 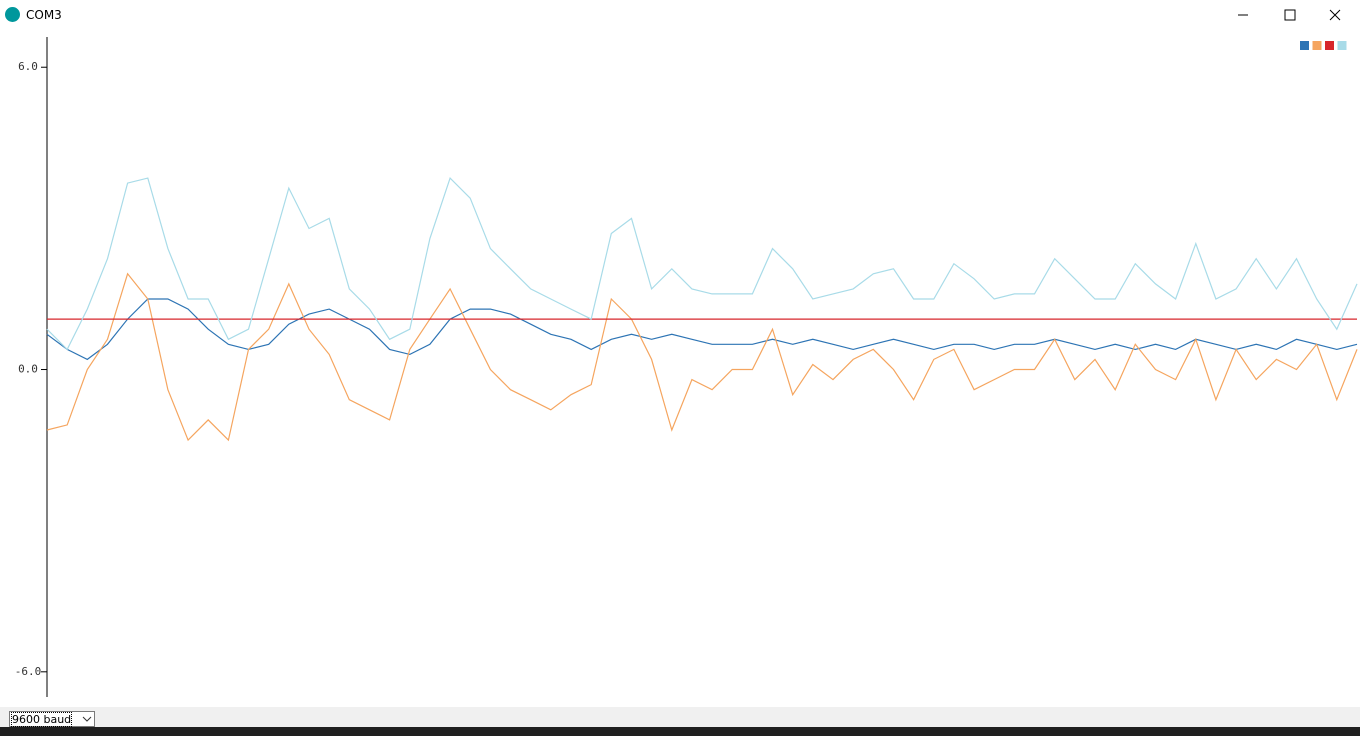 What do you see at coordinates (12, 14) in the screenshot?
I see `app-icon` at bounding box center [12, 14].